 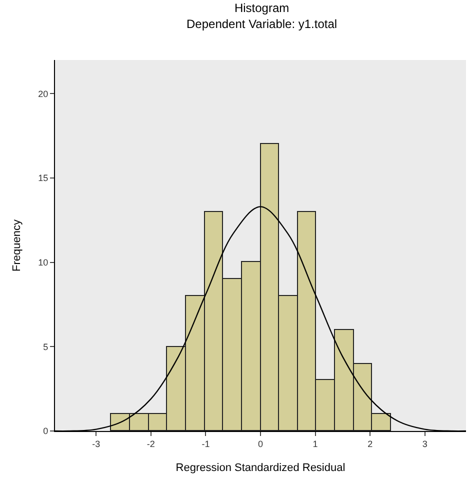 What do you see at coordinates (315, 443) in the screenshot?
I see `x-tick-label: 1` at bounding box center [315, 443].